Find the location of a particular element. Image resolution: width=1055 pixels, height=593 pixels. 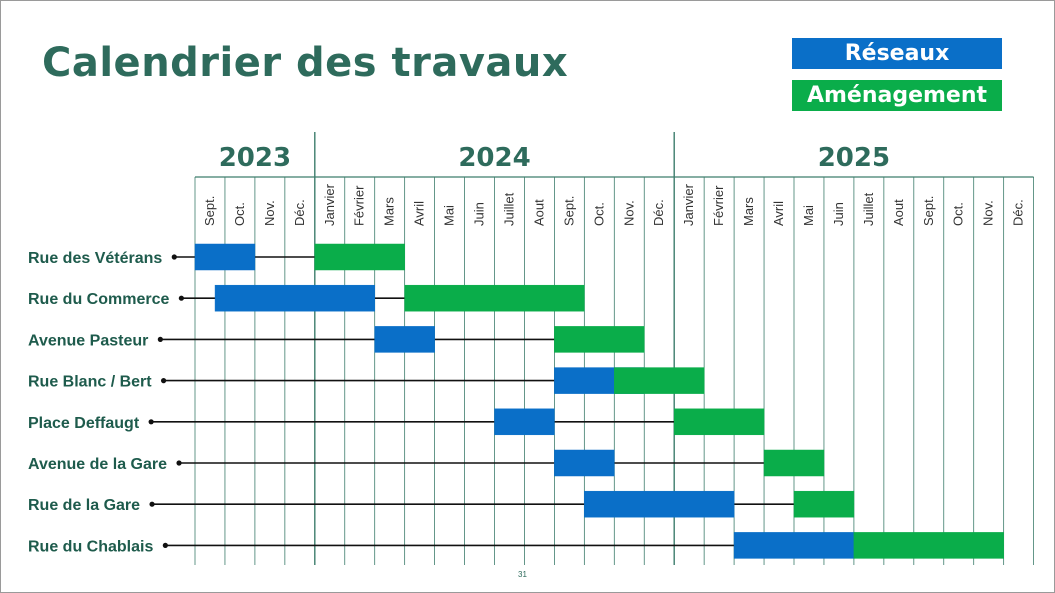

year-label: 2024 is located at coordinates (494, 158).